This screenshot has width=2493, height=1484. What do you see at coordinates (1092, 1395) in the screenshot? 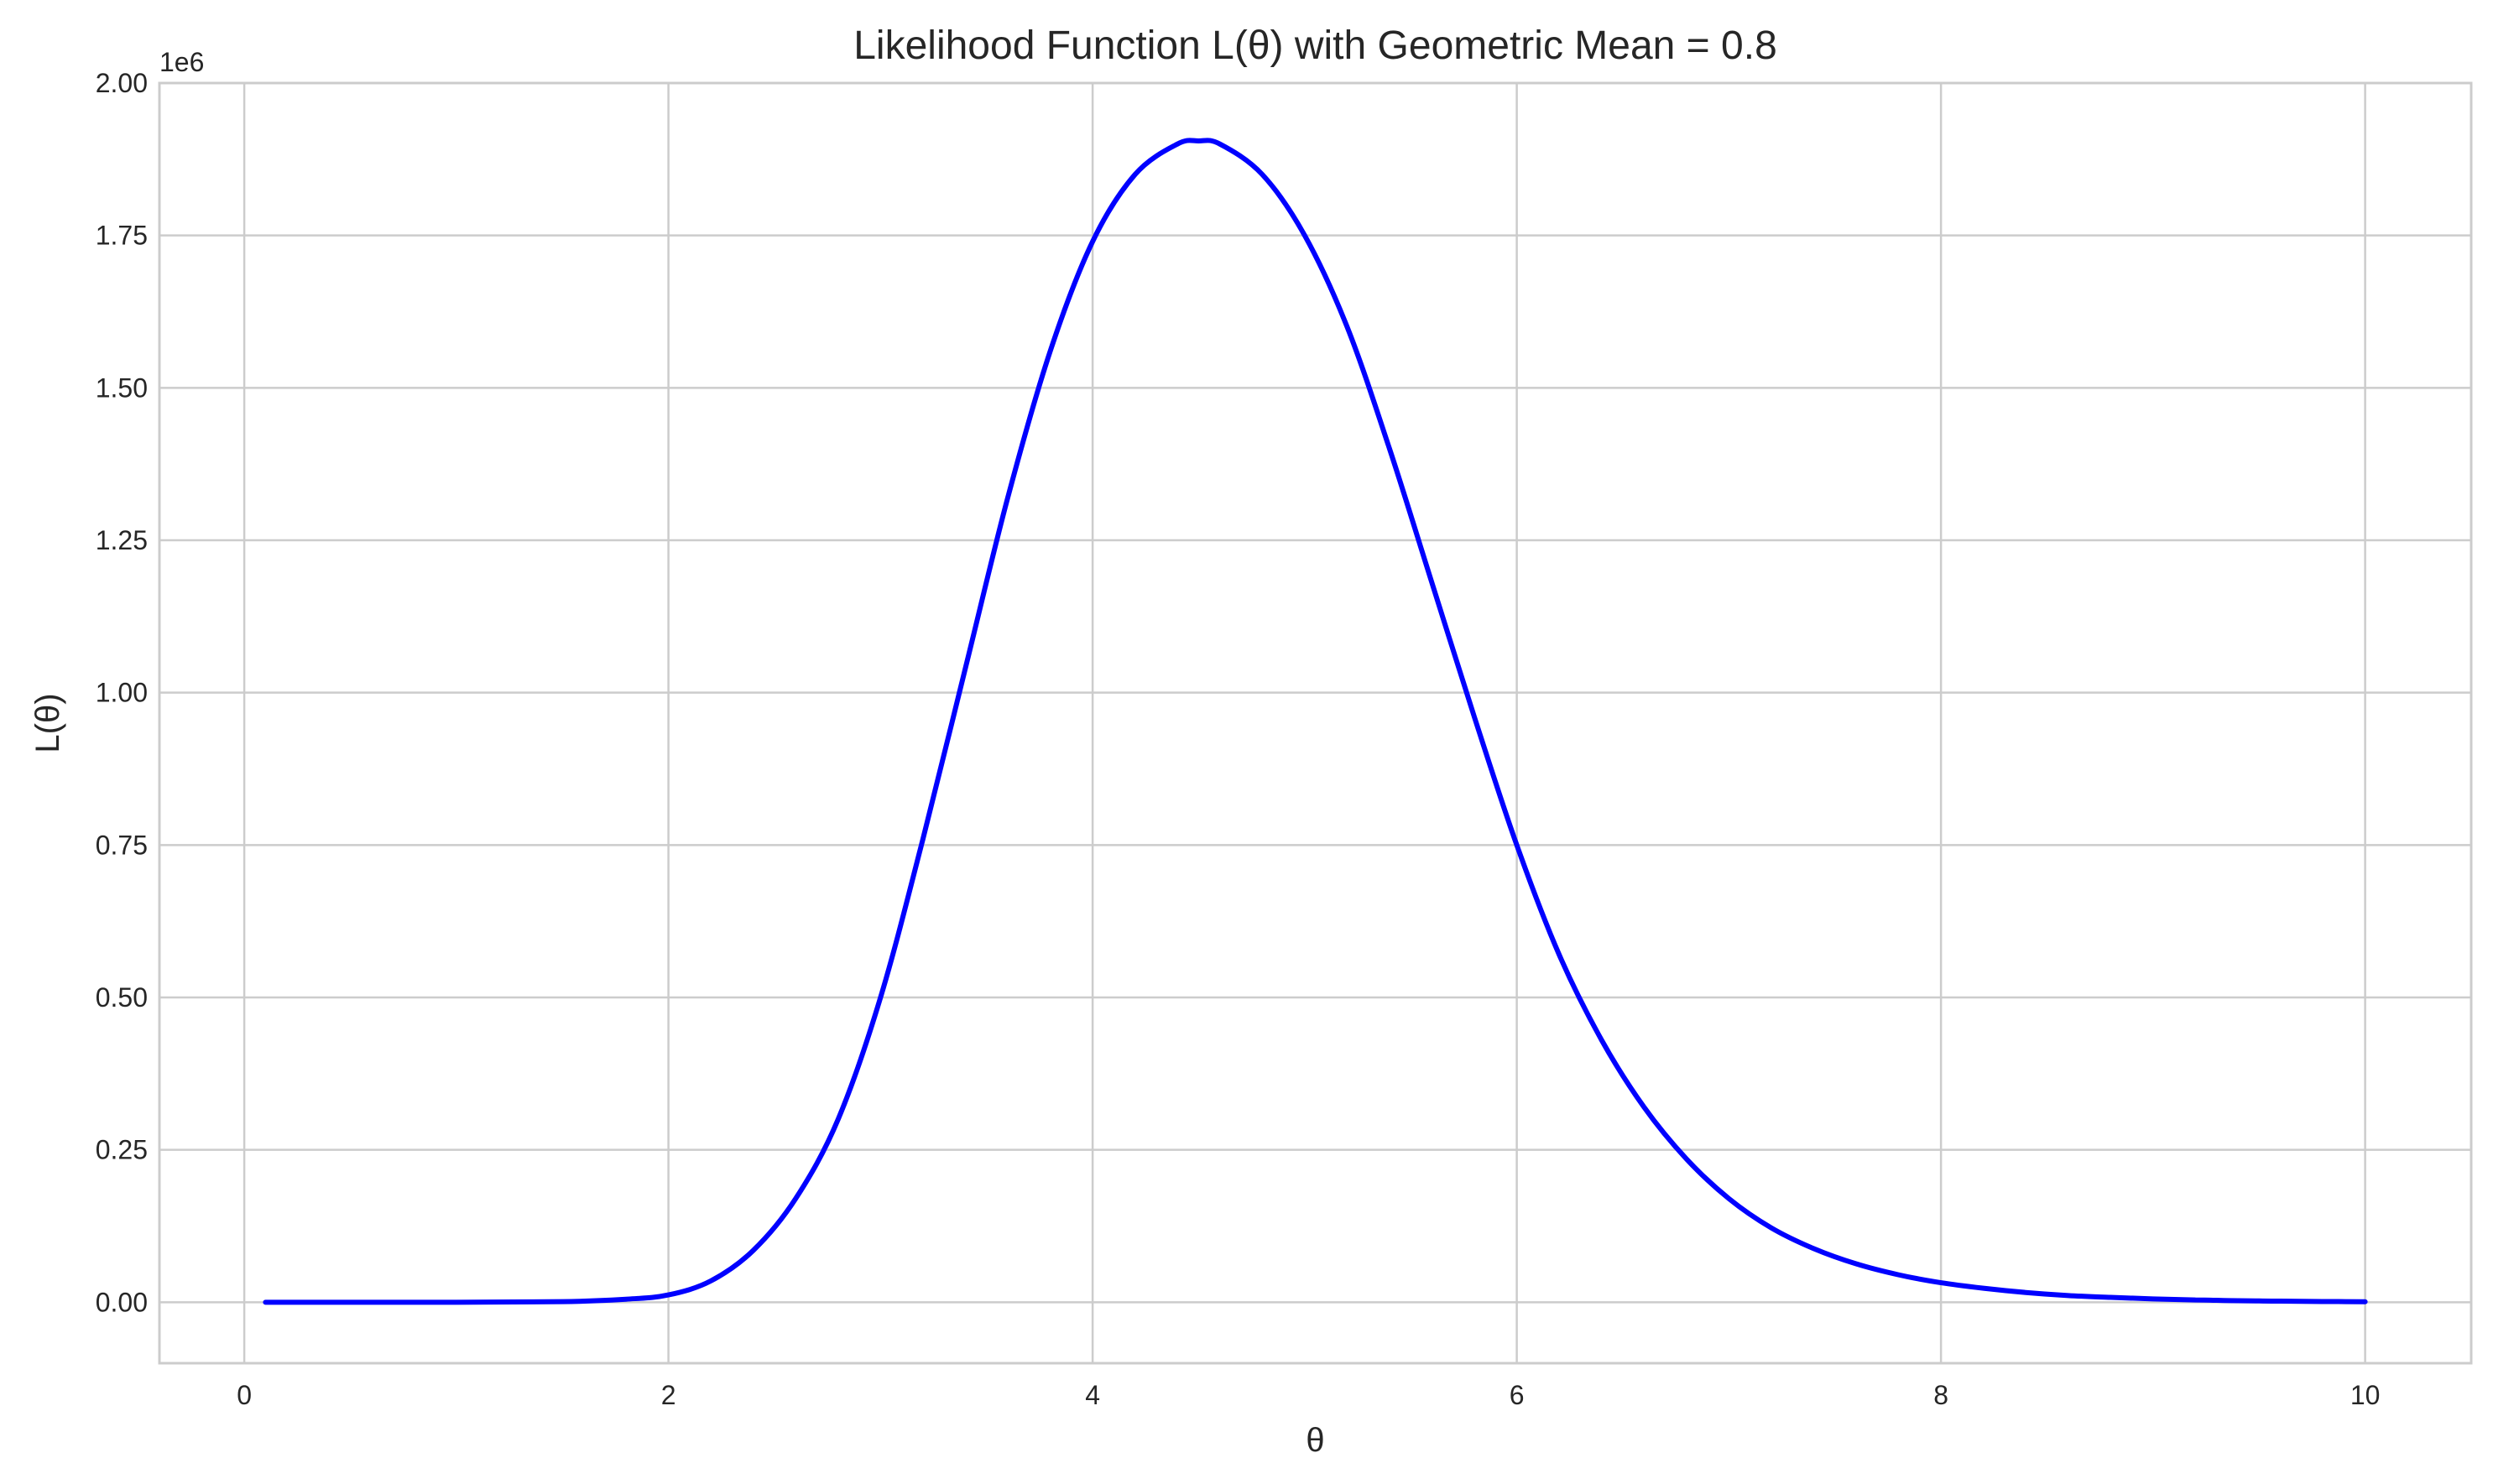
I see `x-tick-label: 4` at bounding box center [1092, 1395].